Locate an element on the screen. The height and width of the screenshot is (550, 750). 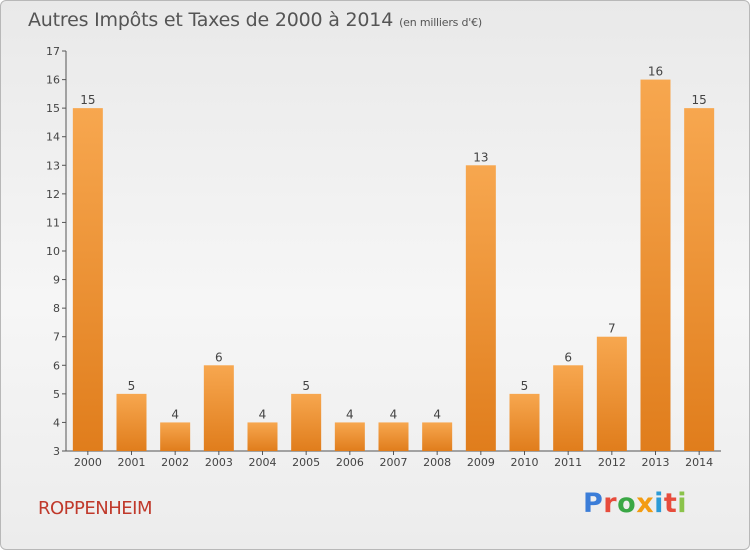
logo-letter: t is located at coordinates (670, 503).